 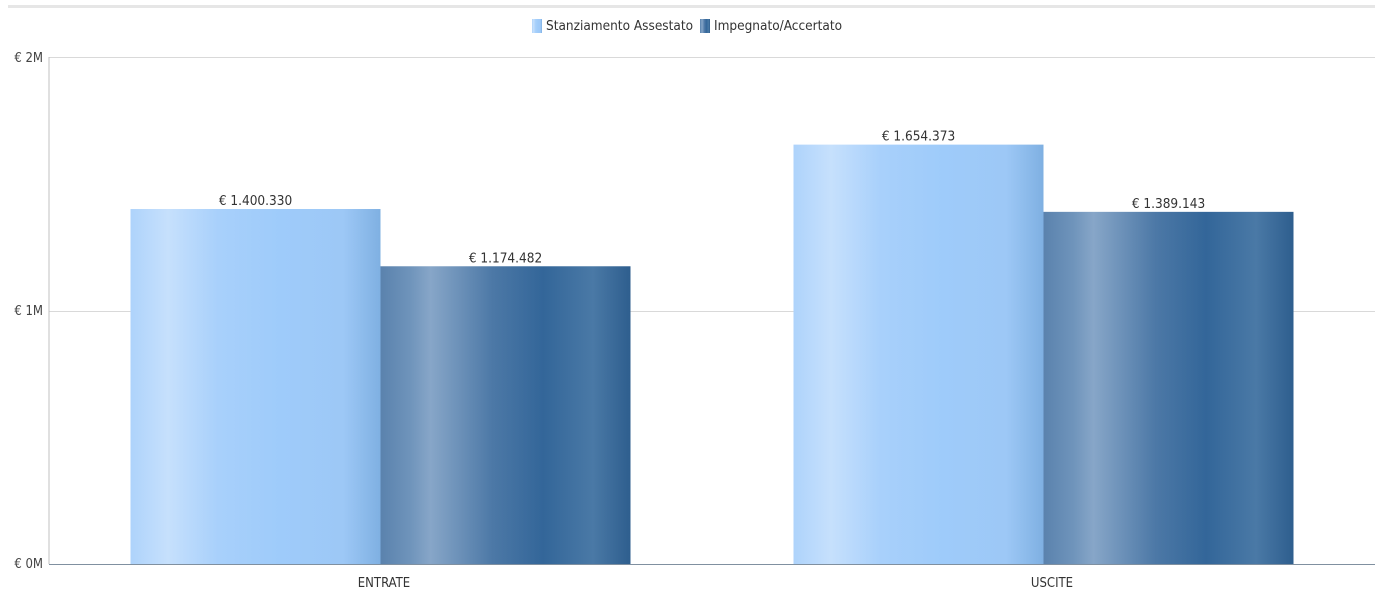 What do you see at coordinates (619, 26) in the screenshot?
I see `legend-label-stanziamento: Stanziamento Assestato` at bounding box center [619, 26].